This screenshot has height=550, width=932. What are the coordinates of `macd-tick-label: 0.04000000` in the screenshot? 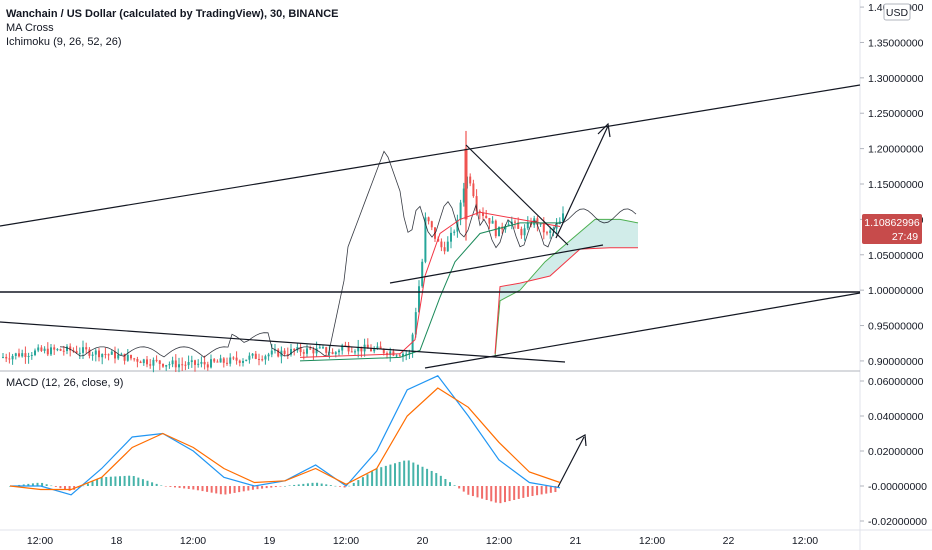 It's located at (896, 417).